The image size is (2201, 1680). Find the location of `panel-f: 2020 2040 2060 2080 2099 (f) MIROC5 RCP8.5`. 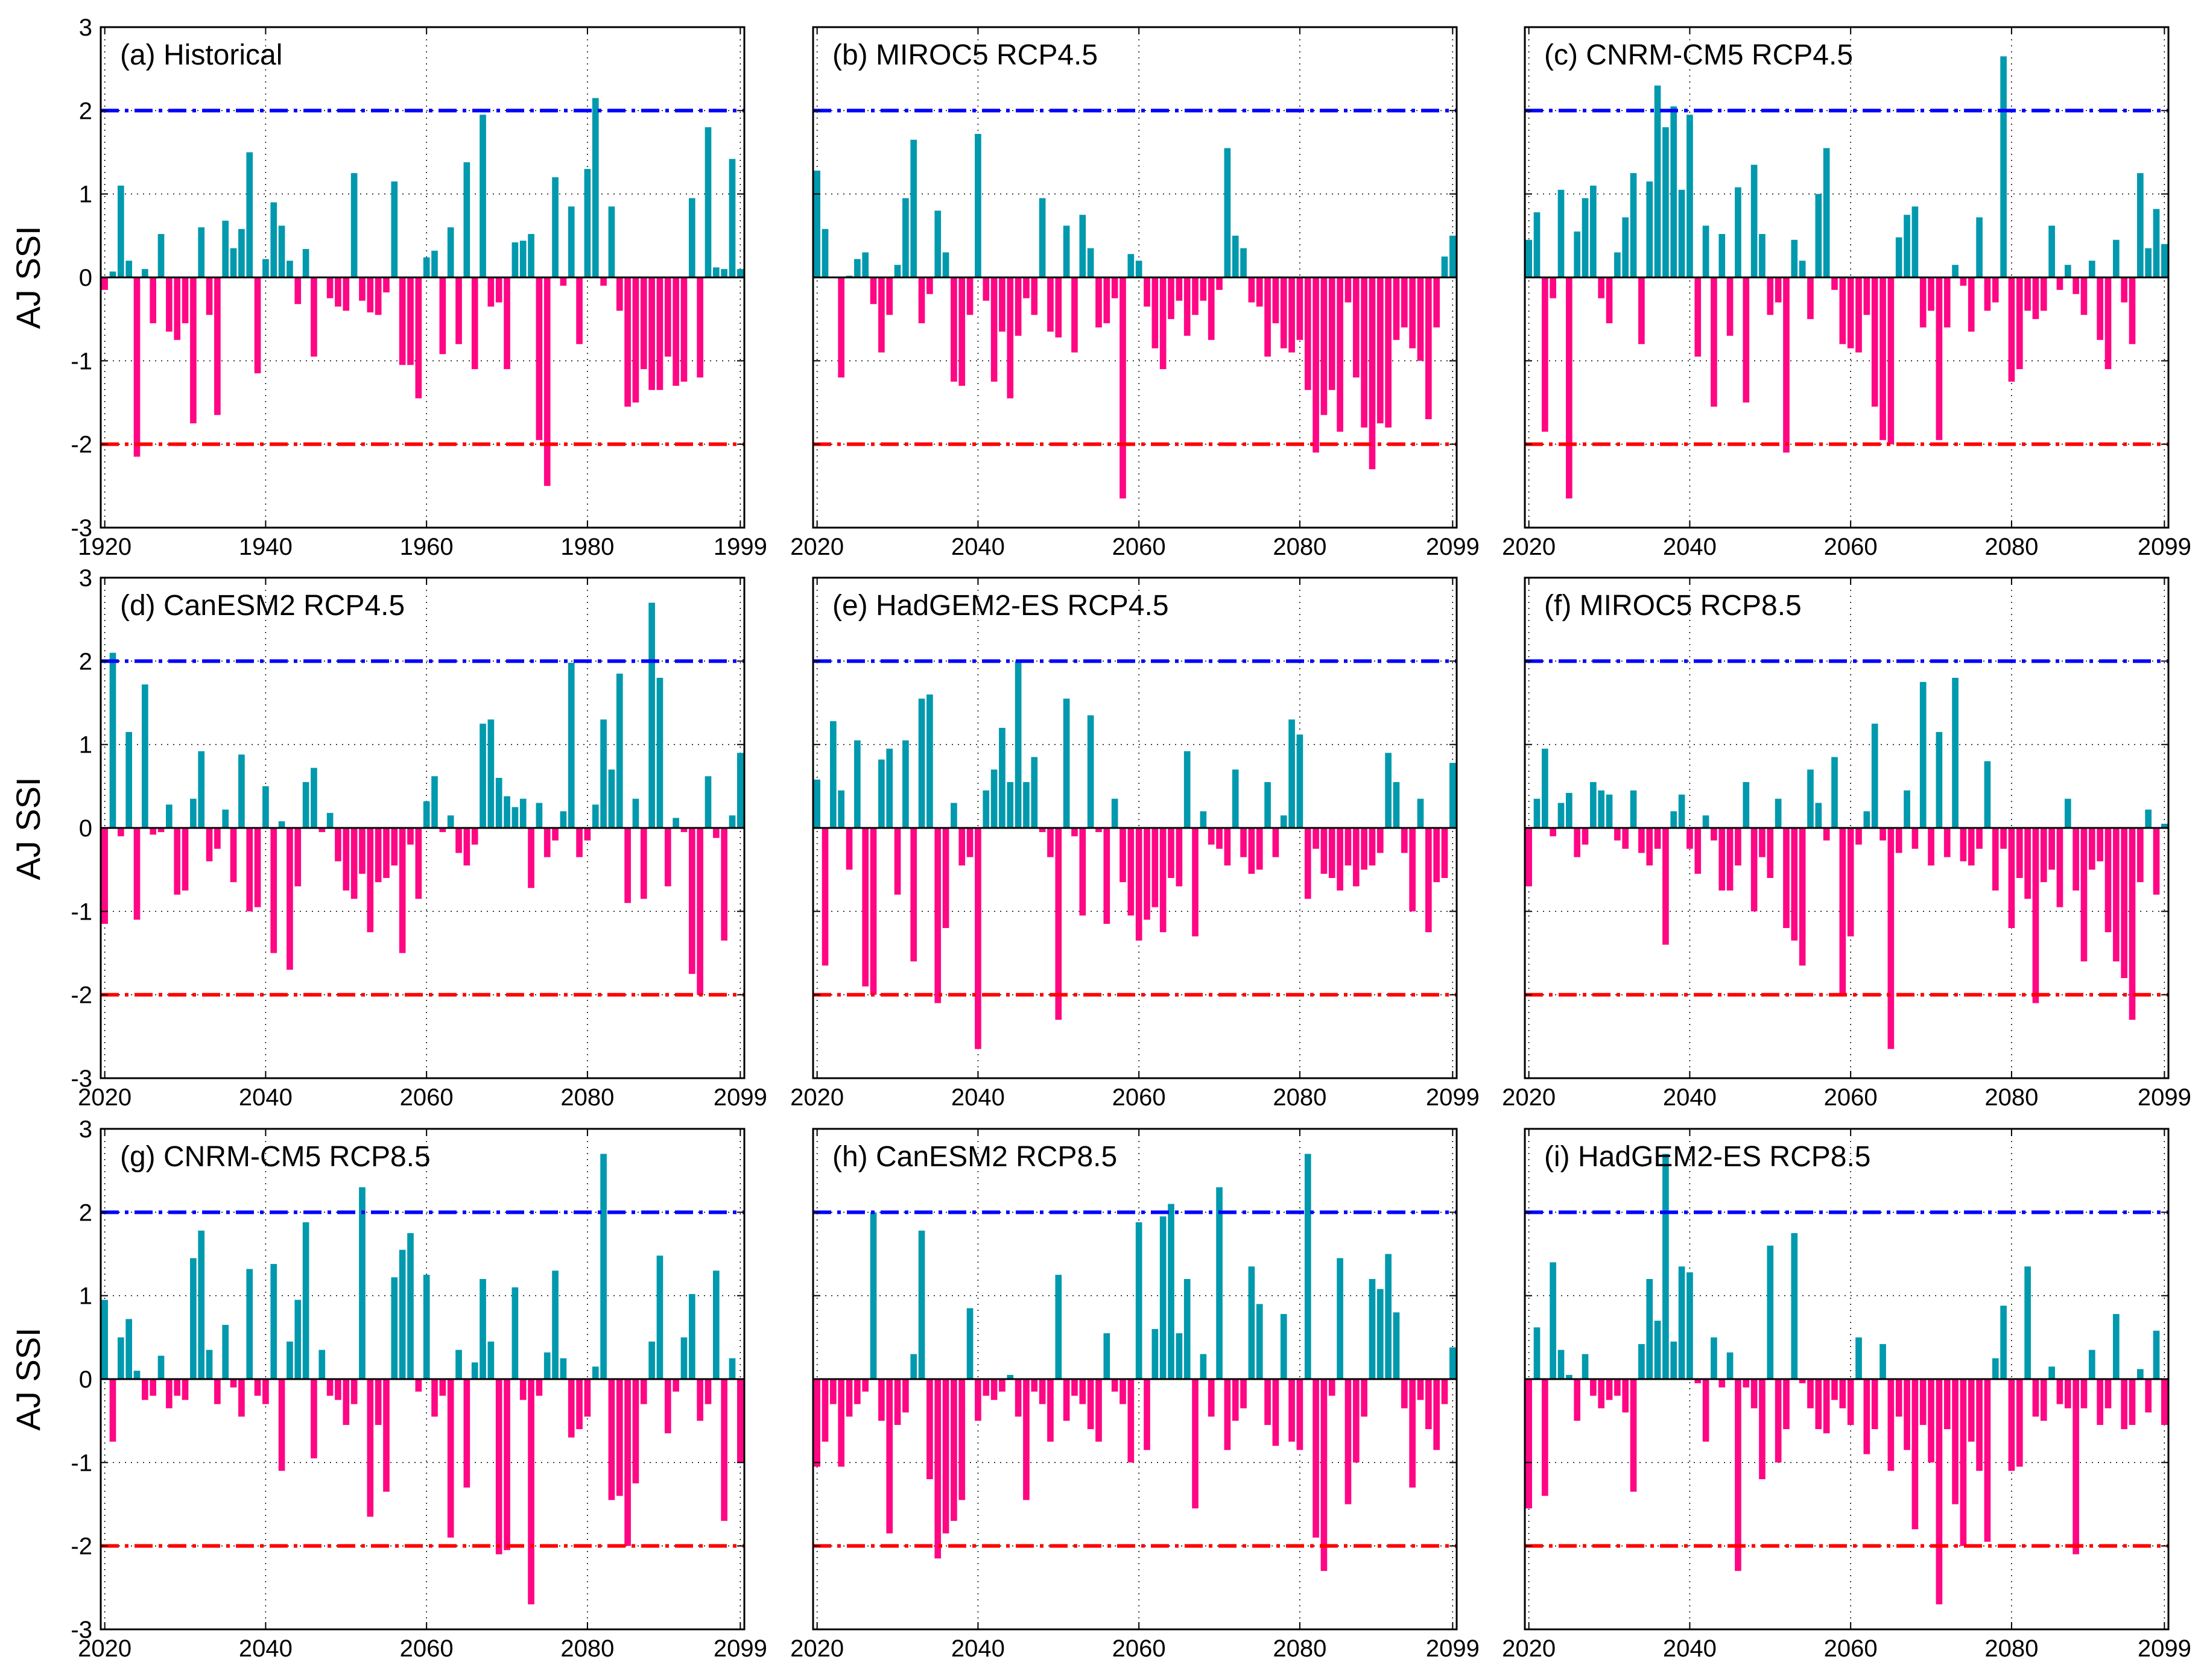

panel-f: 2020 2040 2060 2080 2099 (f) MIROC5 RCP8.5 is located at coordinates (1846, 843).